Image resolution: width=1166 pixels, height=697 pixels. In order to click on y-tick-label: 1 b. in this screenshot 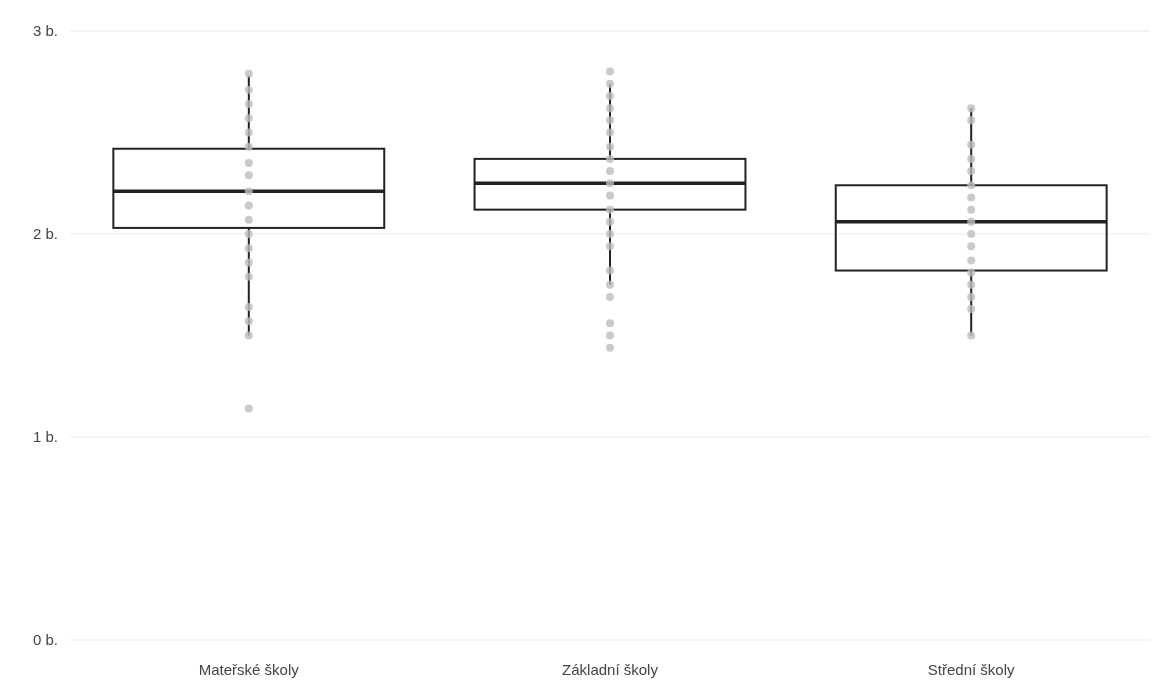, I will do `click(45, 437)`.